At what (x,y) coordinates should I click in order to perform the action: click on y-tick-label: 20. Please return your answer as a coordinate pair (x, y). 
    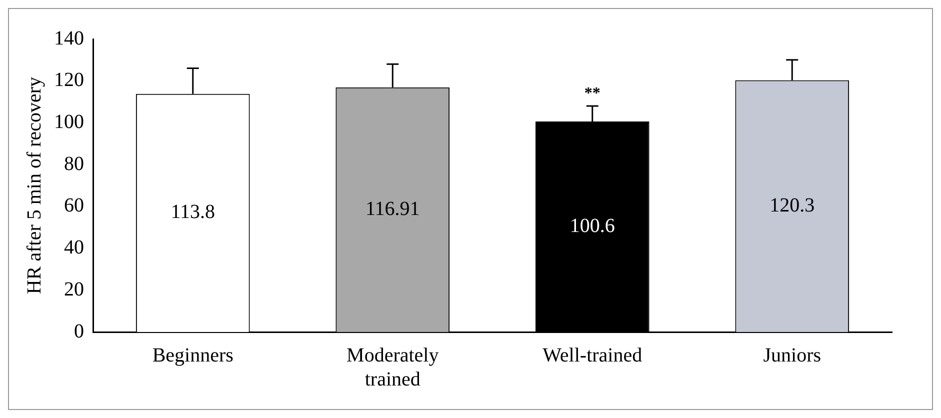
    Looking at the image, I should click on (74, 289).